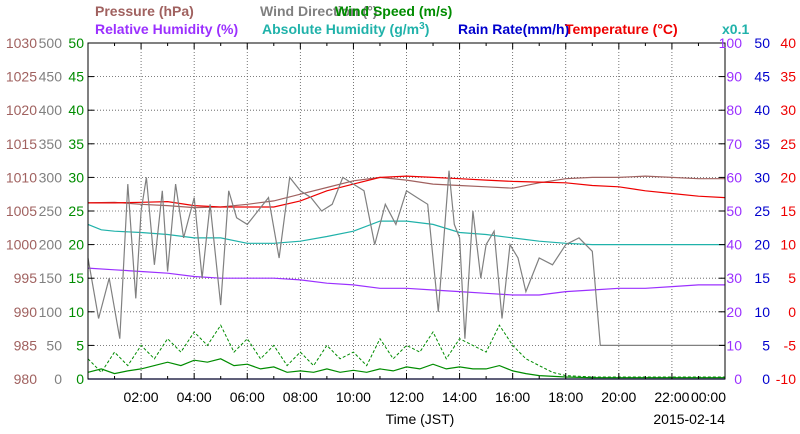 This screenshot has width=800, height=434. I want to click on pressure-tick-label: 1020, so click(21, 110).